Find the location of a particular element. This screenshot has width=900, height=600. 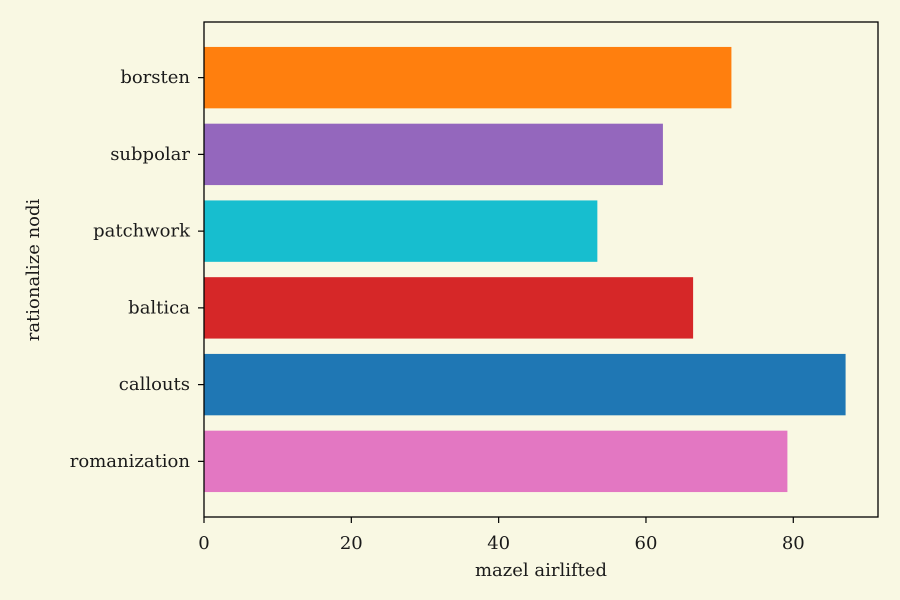

x-axis-ticks: 0 20 40 60 80 is located at coordinates (501, 535).